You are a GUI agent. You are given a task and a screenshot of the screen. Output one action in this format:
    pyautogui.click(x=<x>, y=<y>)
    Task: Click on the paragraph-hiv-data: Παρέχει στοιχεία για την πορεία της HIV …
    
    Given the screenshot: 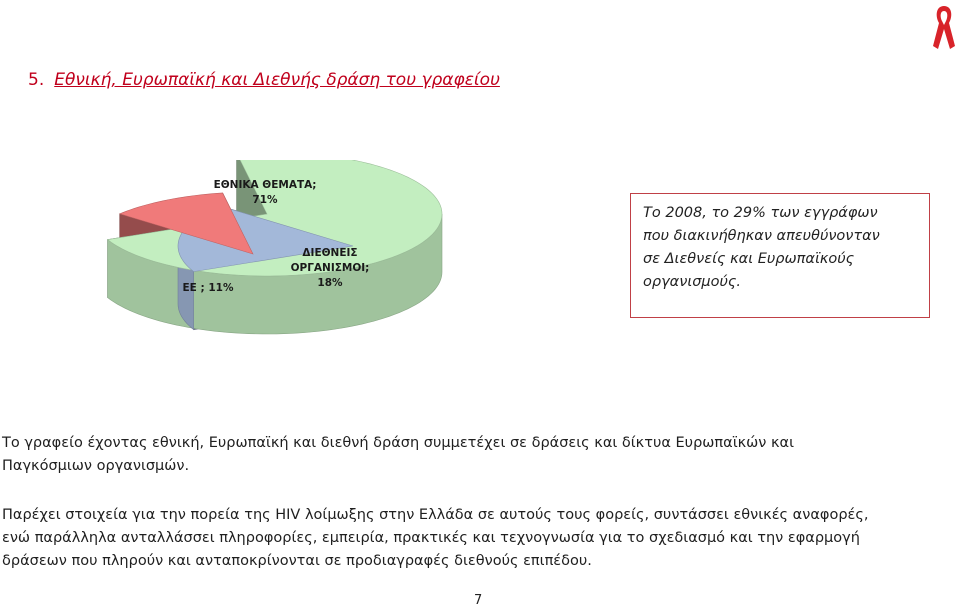 What is the action you would take?
    pyautogui.click(x=435, y=538)
    